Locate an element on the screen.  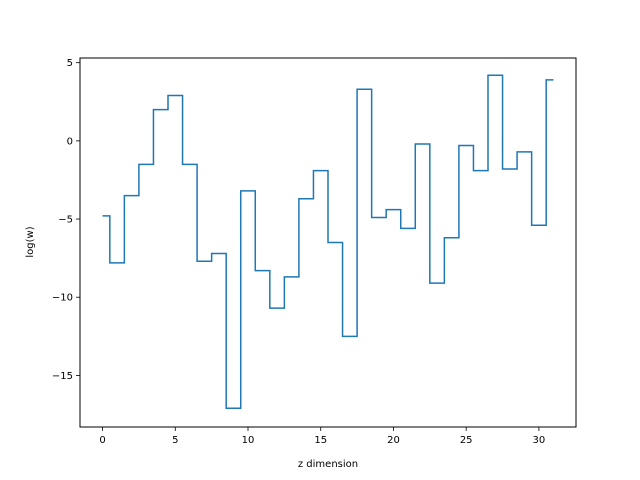
x-tick-label: 0 is located at coordinates (102, 440).